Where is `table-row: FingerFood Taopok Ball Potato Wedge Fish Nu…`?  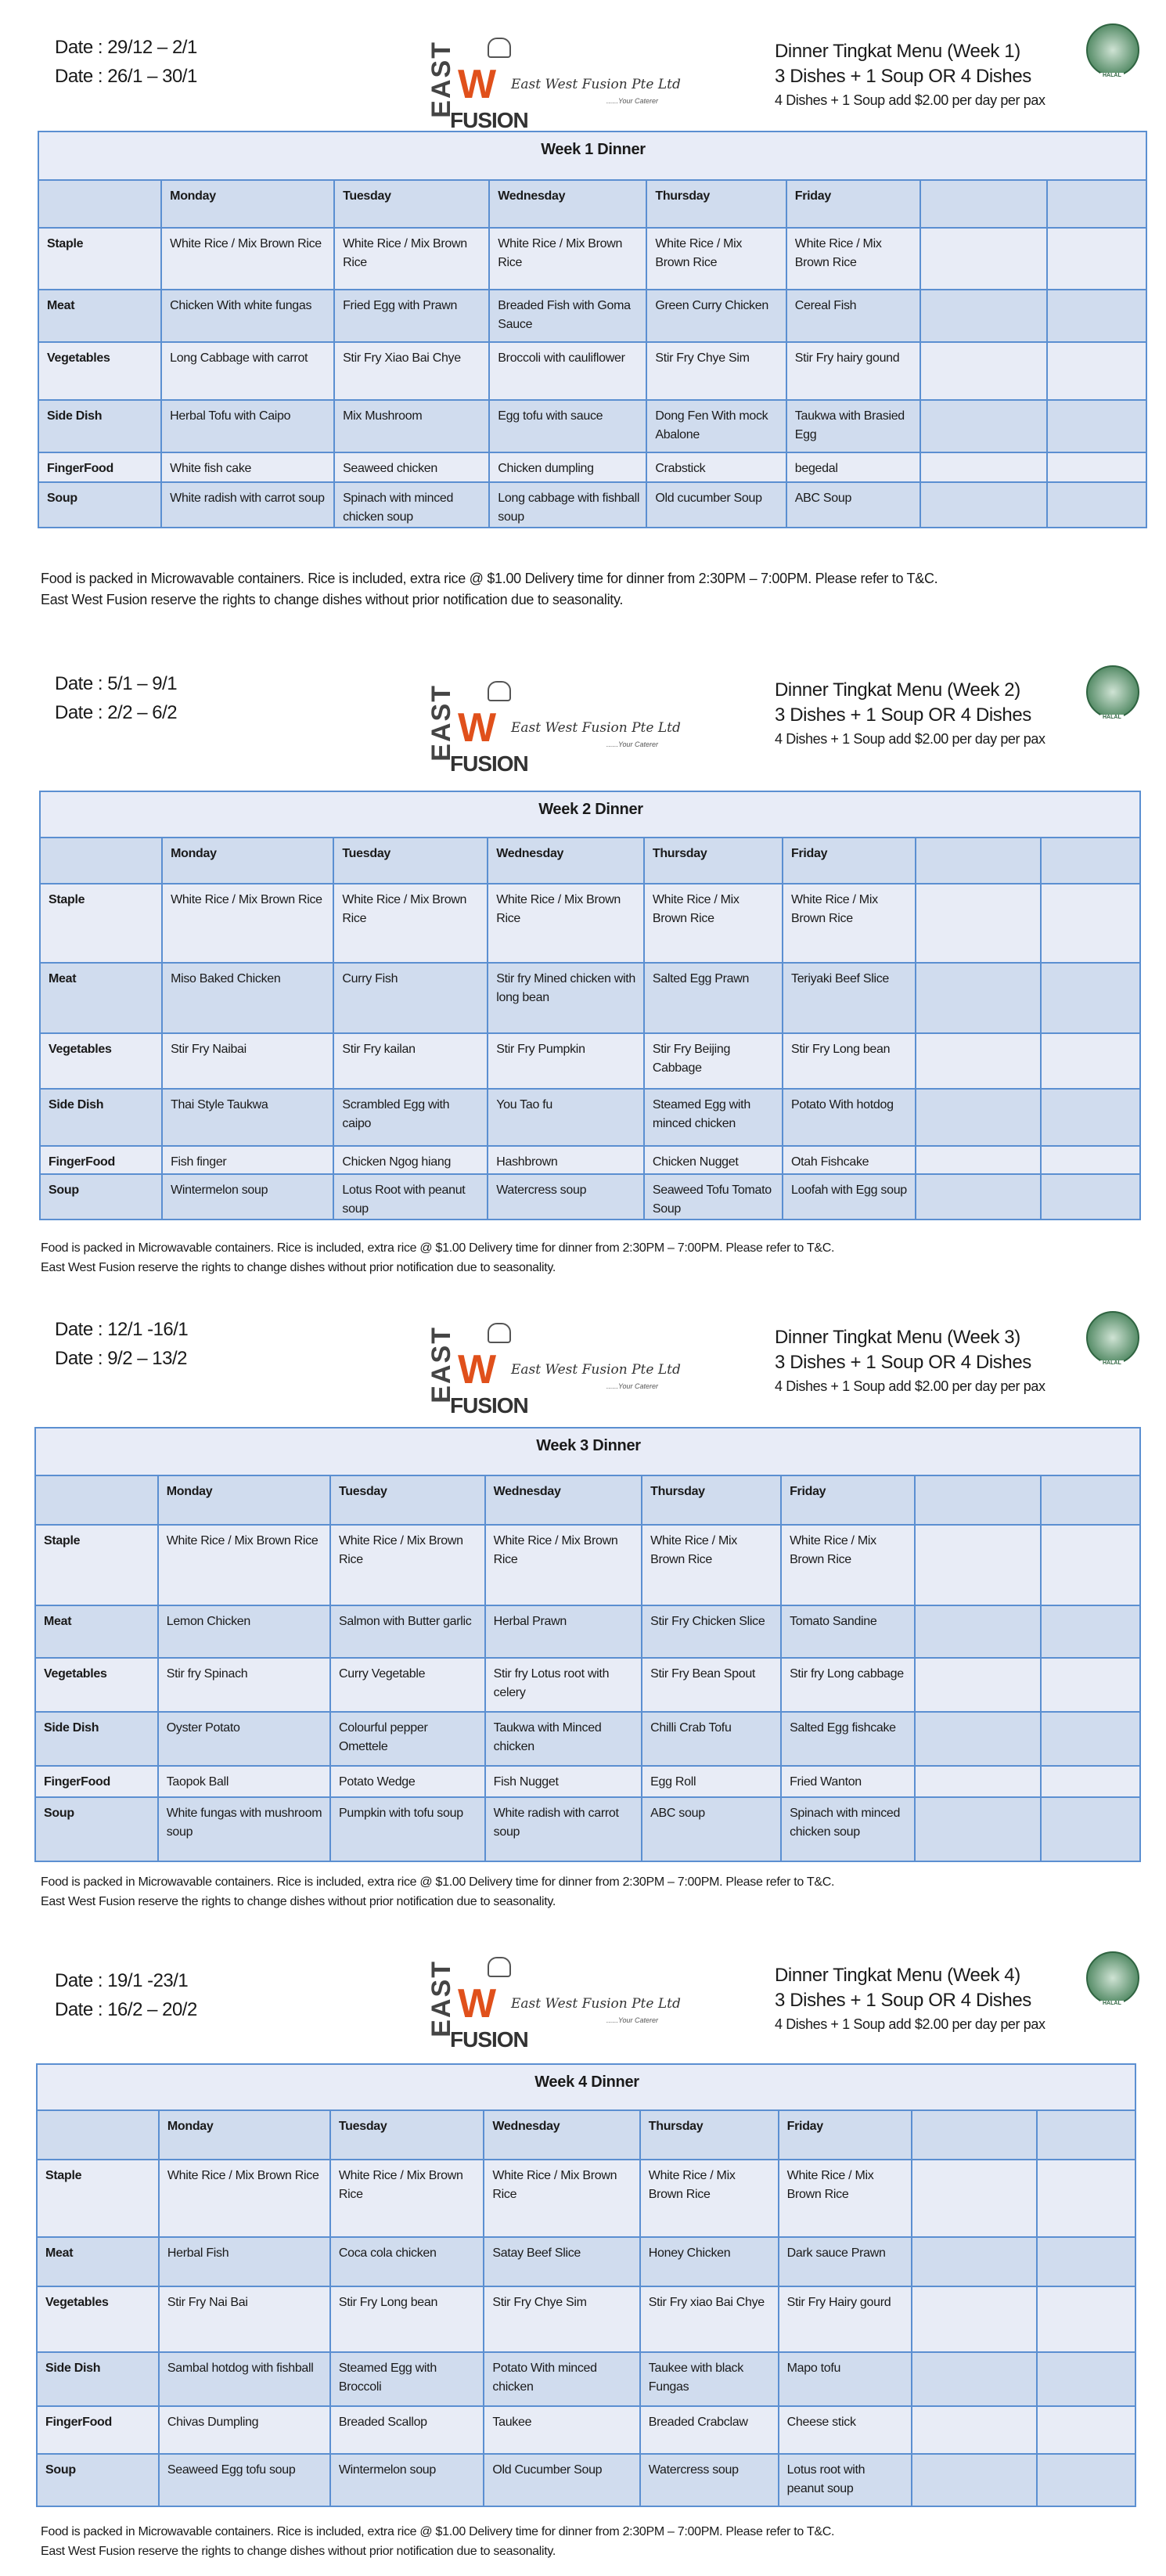
table-row: FingerFood Taopok Ball Potato Wedge Fish Nu… is located at coordinates (588, 1781).